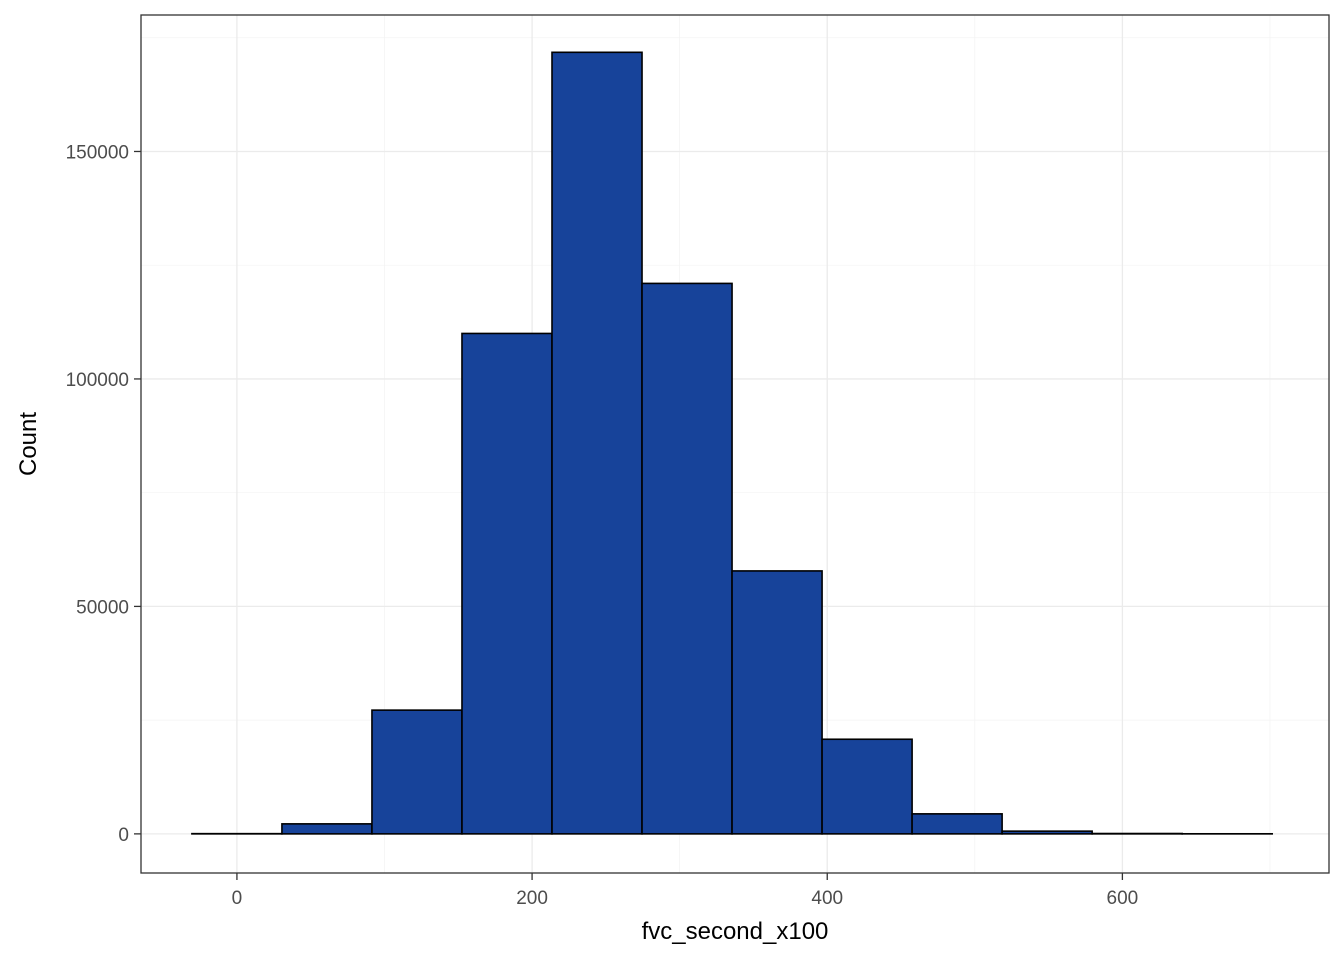  I want to click on x-tick-label: 600, so click(1123, 898).